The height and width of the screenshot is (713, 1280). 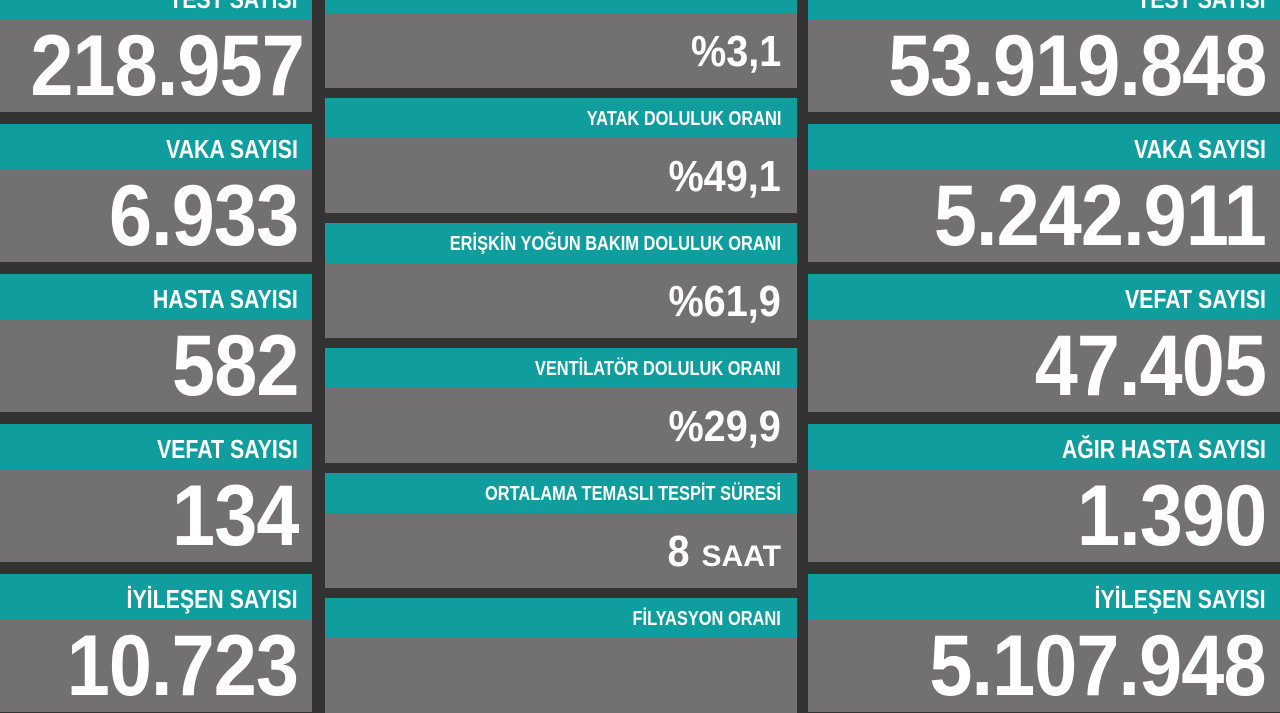 I want to click on tile-value: 5.107.948, so click(x=1044, y=666).